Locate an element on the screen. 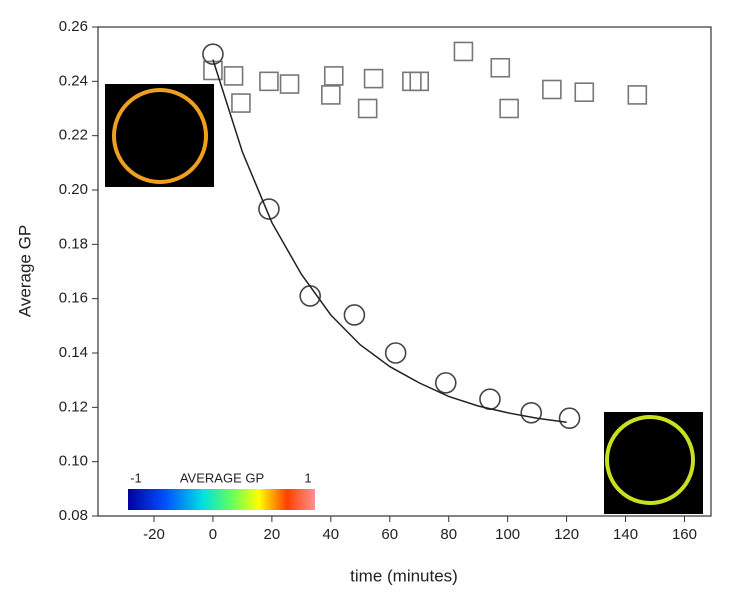  y-tick-label: 0.14 is located at coordinates (73, 352).